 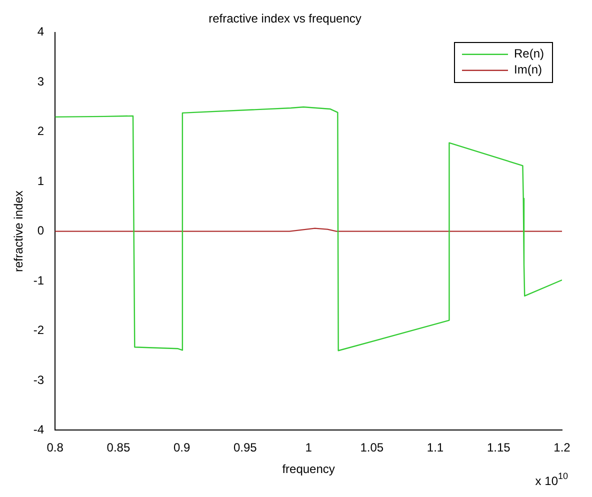 I want to click on x-axis-title: frequency, so click(x=308, y=469).